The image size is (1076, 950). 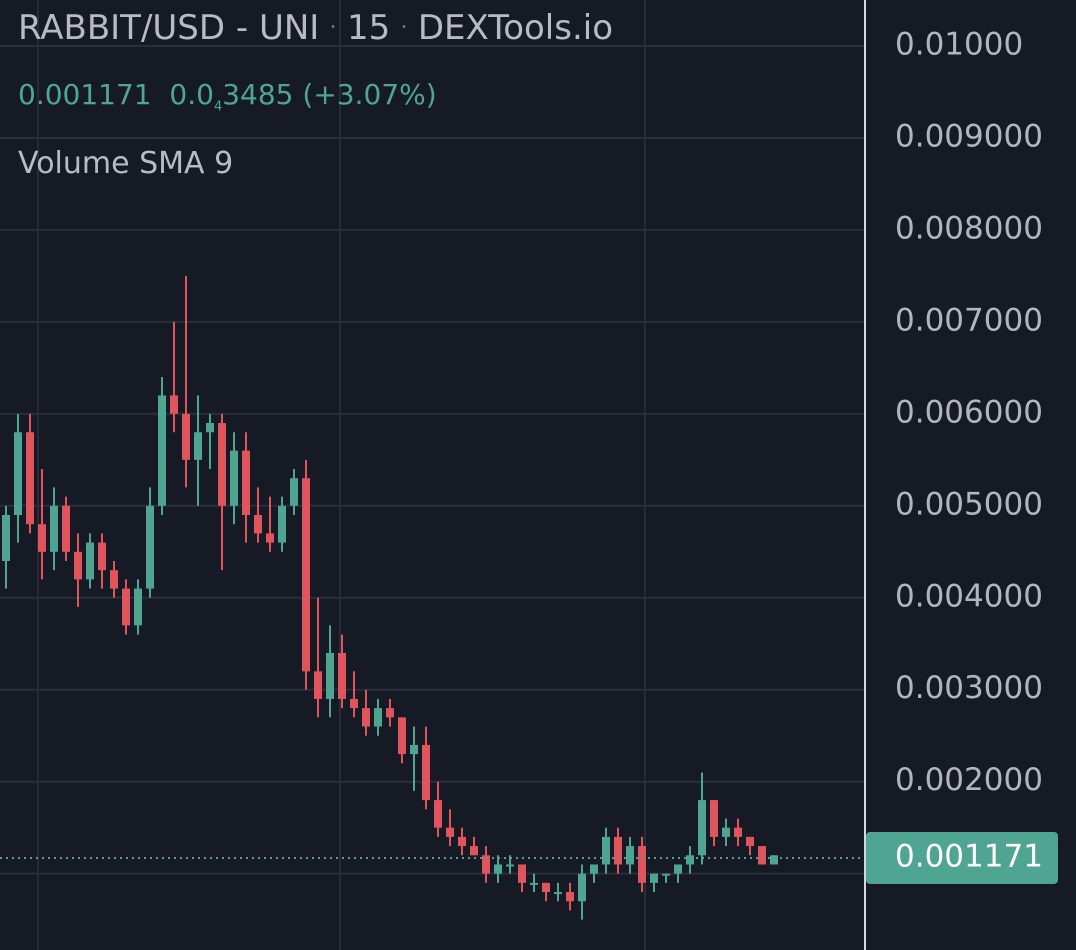 What do you see at coordinates (369, 94) in the screenshot?
I see `change-pct: (+3.07%)` at bounding box center [369, 94].